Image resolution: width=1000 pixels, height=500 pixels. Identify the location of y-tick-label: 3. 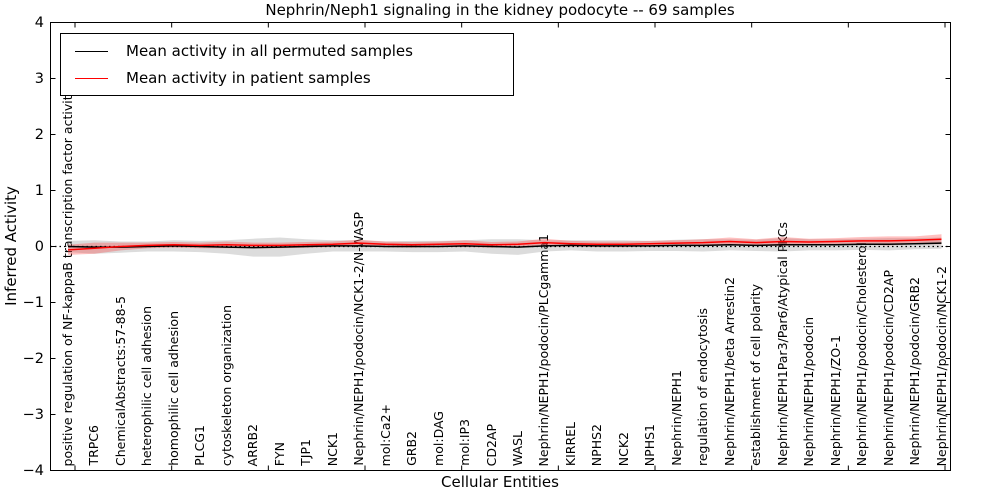
(39, 78).